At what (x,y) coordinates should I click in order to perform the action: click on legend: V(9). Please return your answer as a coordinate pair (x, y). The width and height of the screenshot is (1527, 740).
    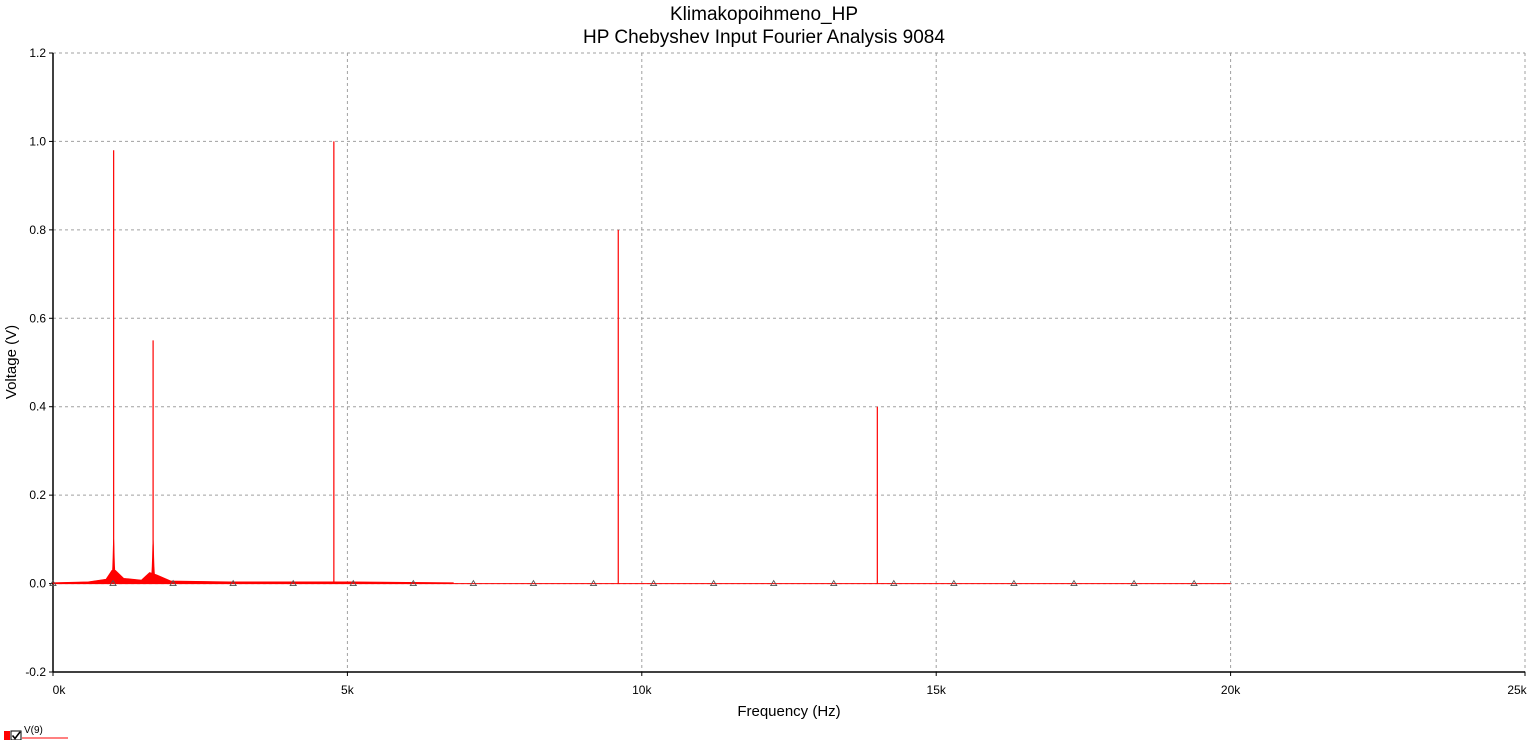
    Looking at the image, I should click on (36, 732).